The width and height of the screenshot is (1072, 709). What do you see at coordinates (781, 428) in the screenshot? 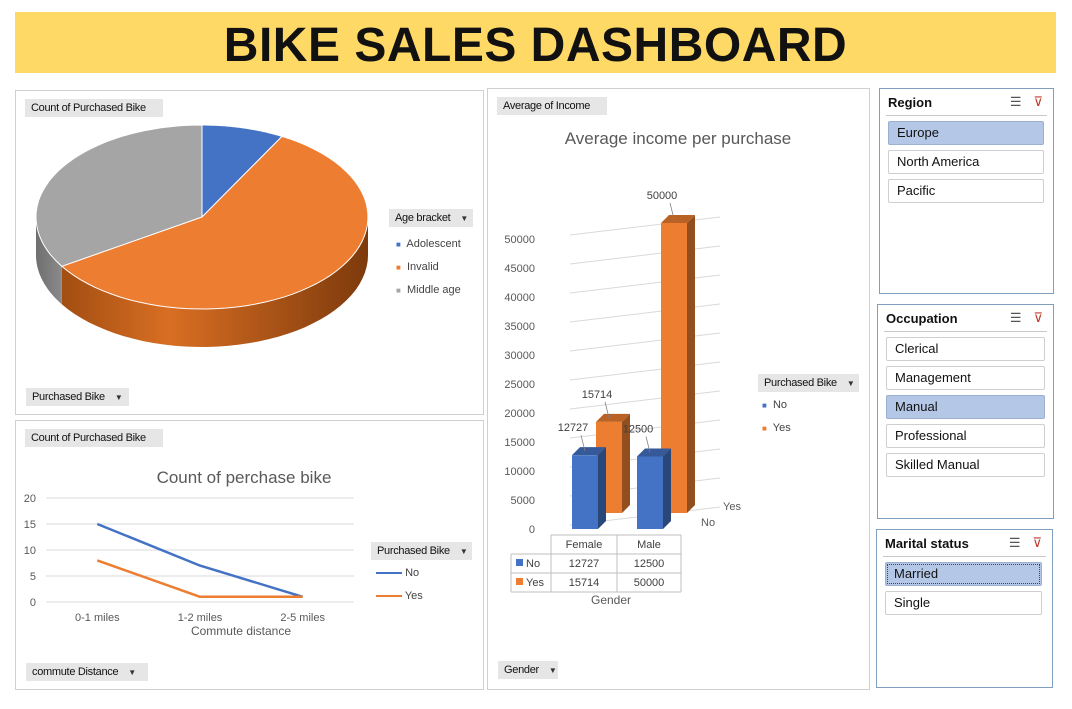
I see `bar-legend-label: Yes` at bounding box center [781, 428].